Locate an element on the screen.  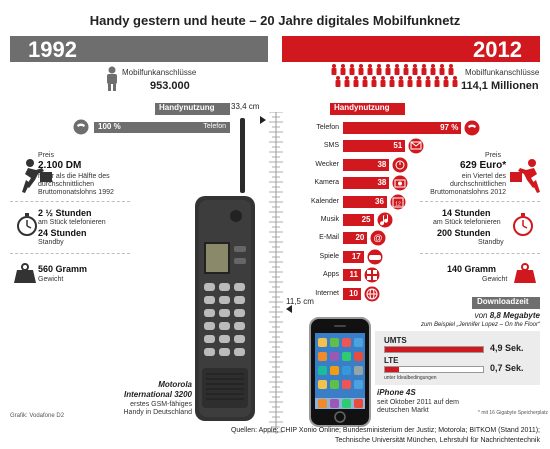
download-header-text: Downloadzeit is located at coordinates (503, 301).